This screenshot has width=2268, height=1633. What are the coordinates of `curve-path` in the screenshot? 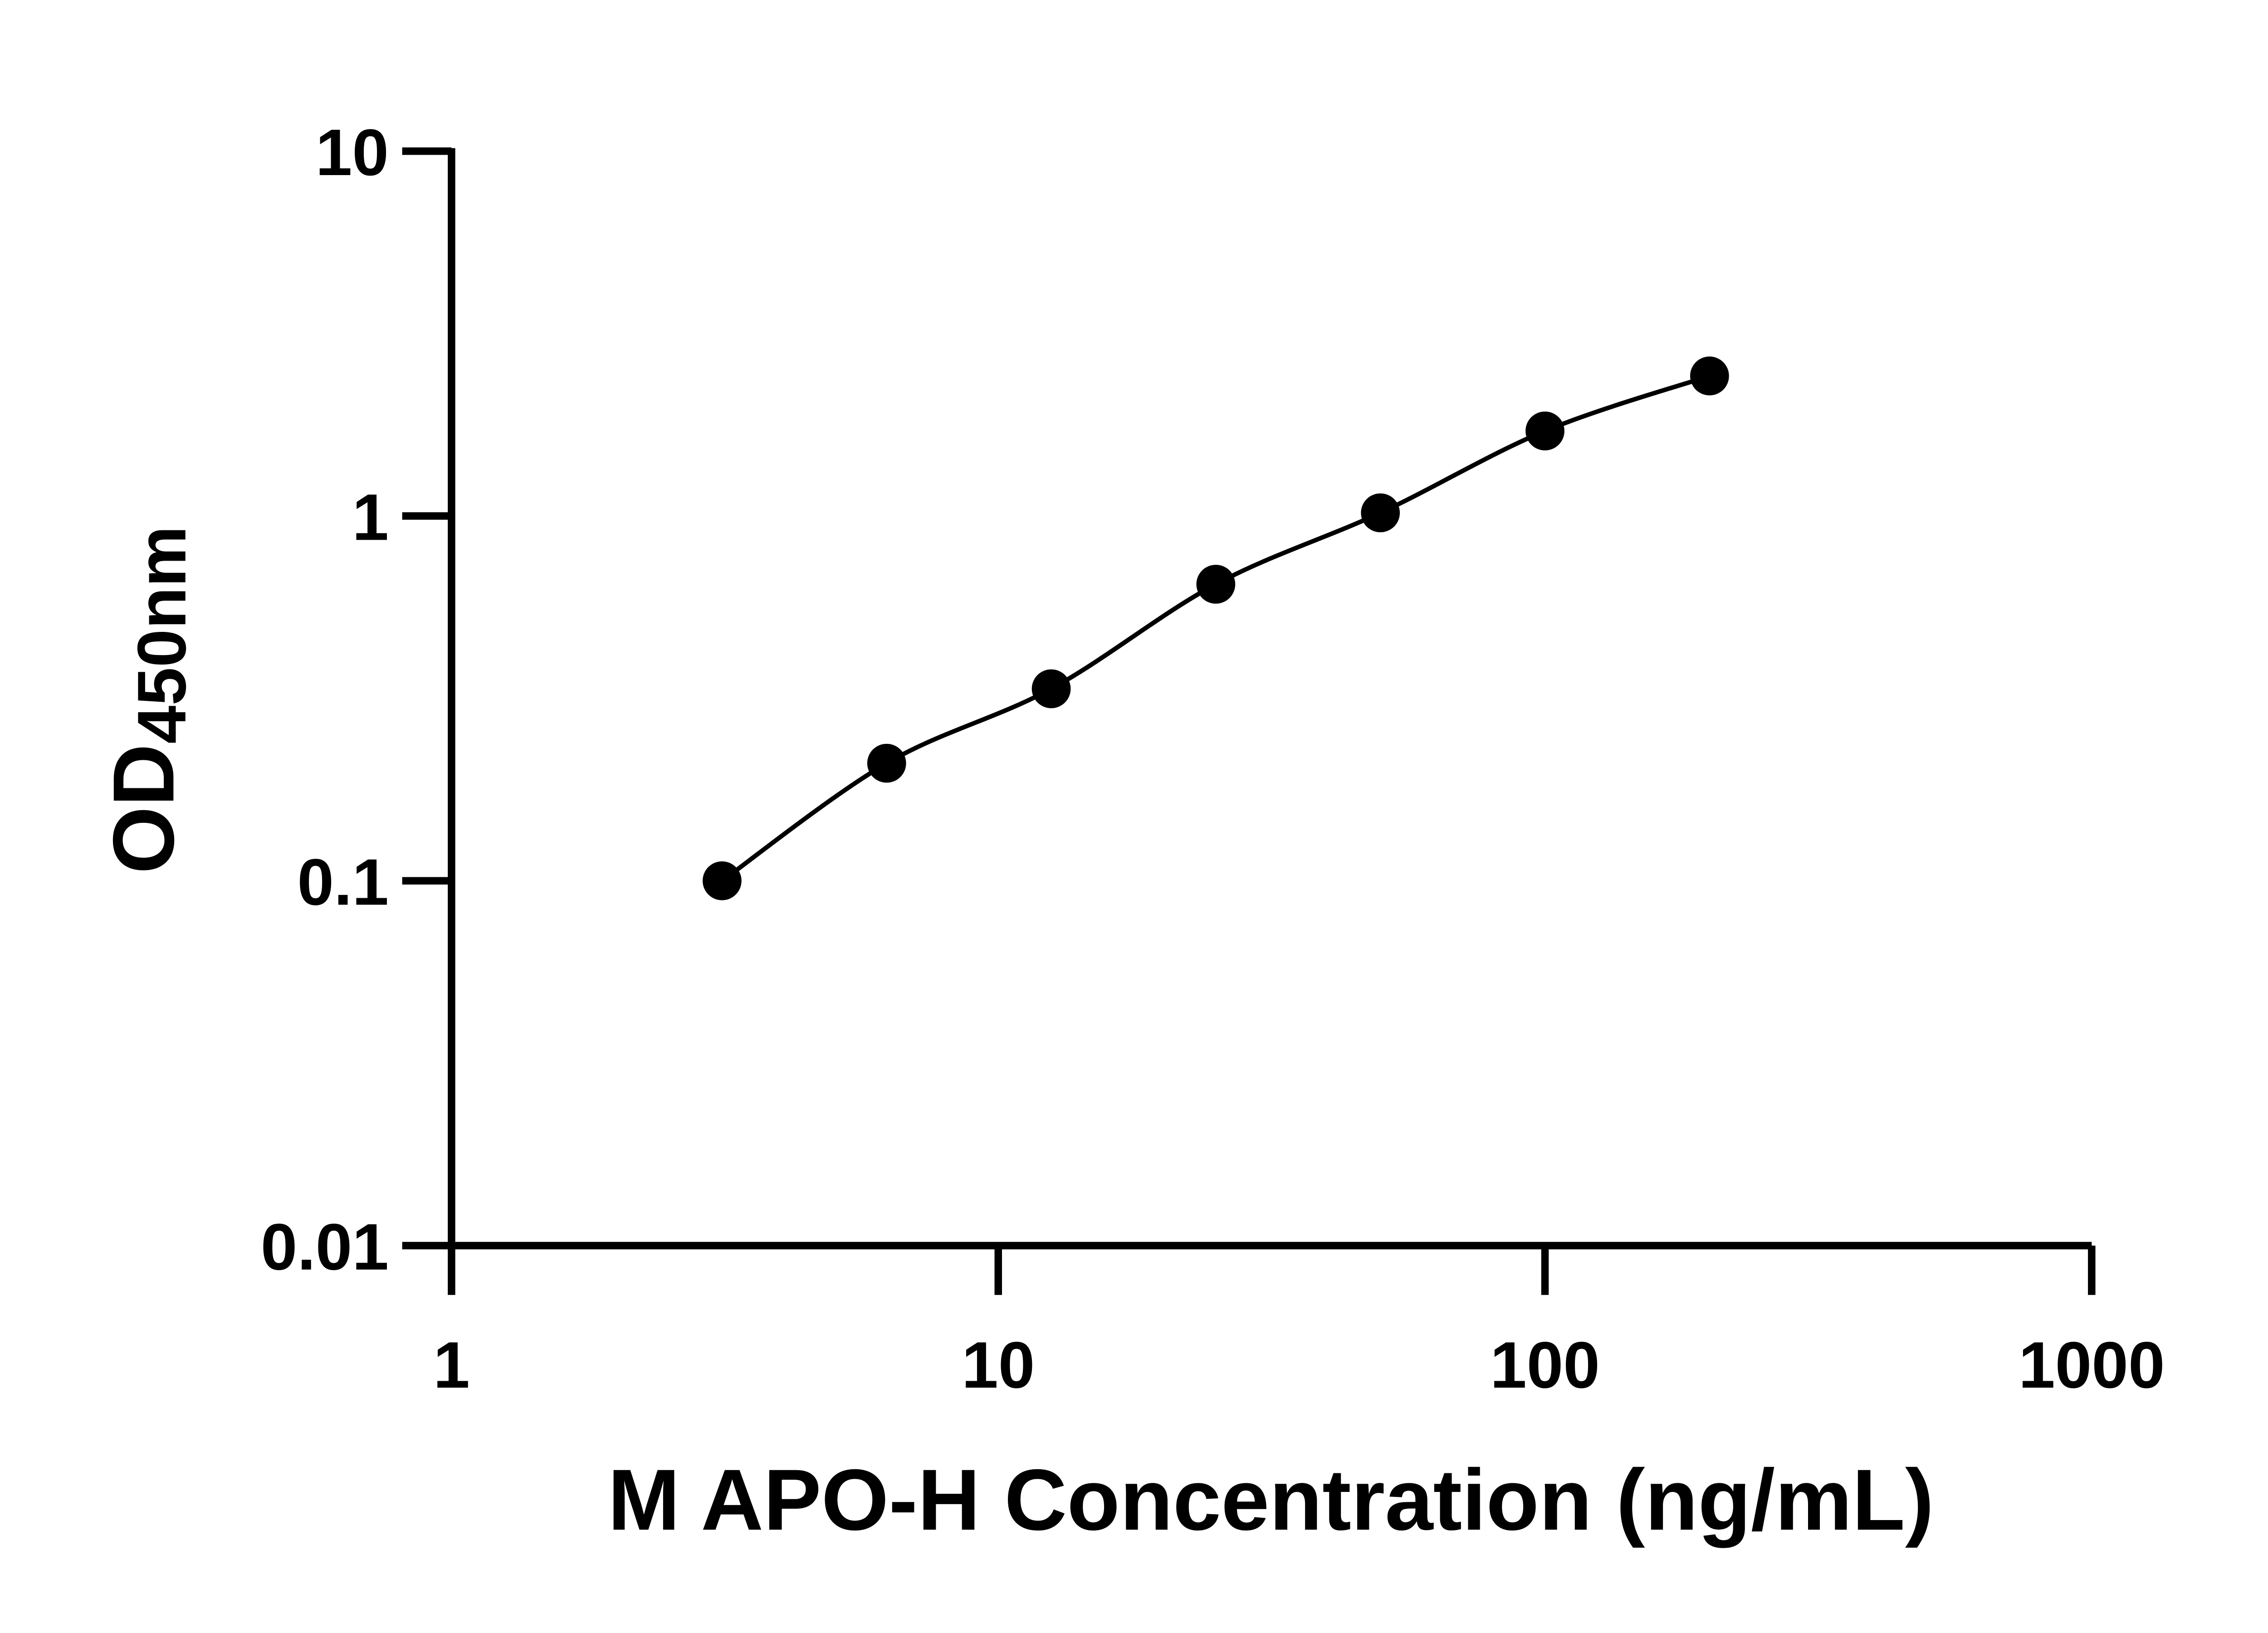 It's located at (1216, 628).